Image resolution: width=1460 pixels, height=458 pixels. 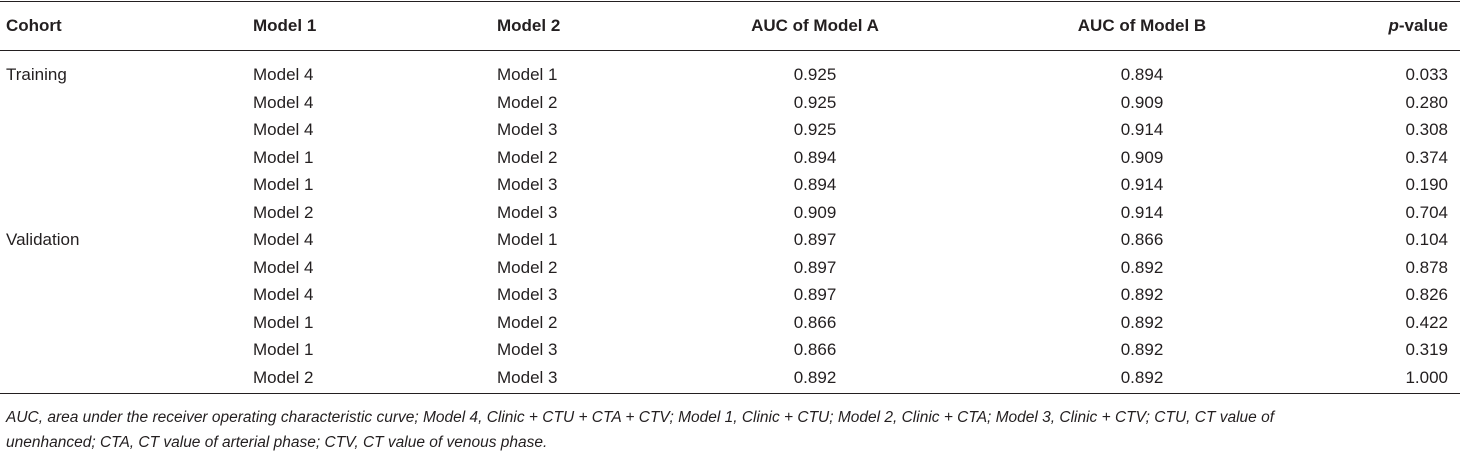 What do you see at coordinates (34, 25) in the screenshot?
I see `column-header: Cohort` at bounding box center [34, 25].